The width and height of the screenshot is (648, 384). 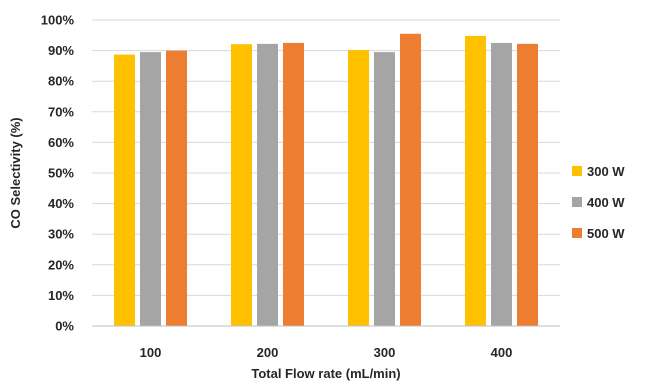 What do you see at coordinates (326, 352) in the screenshot?
I see `x-axis-ticks: 100 200 300 400` at bounding box center [326, 352].